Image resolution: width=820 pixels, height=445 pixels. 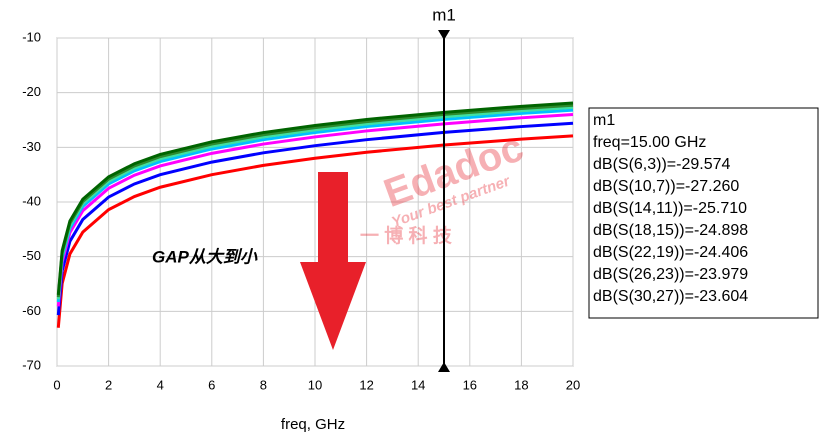 I want to click on marker-label: m1, so click(x=444, y=14).